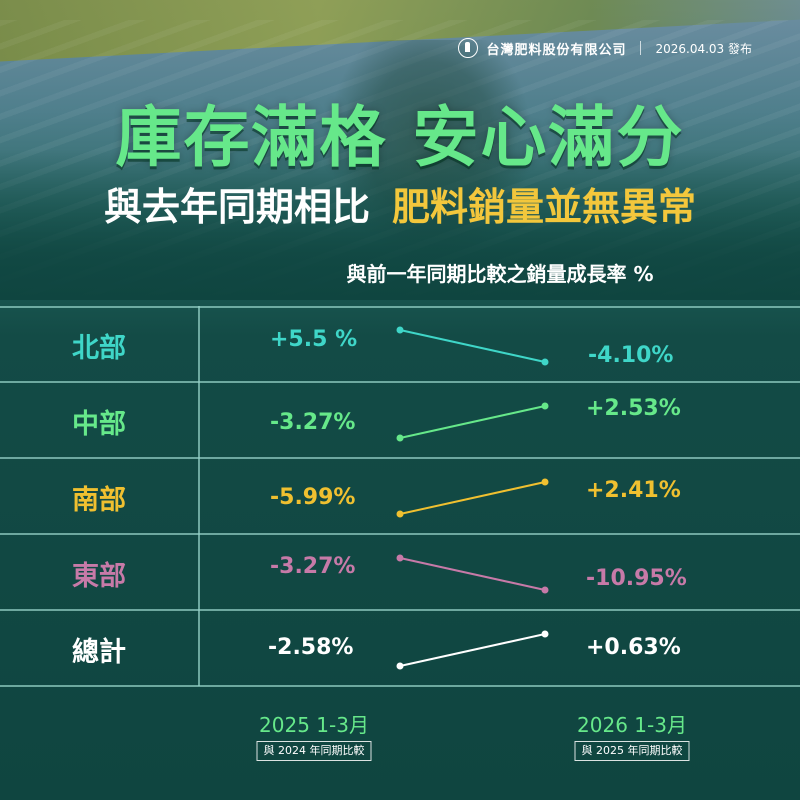  I want to click on subheadline-yellow: 肥料銷量並無異常, so click(544, 207).